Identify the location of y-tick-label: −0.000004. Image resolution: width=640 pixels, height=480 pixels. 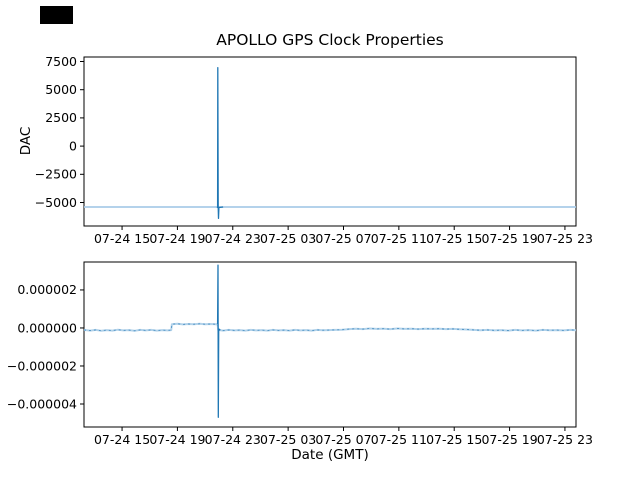
(42, 403).